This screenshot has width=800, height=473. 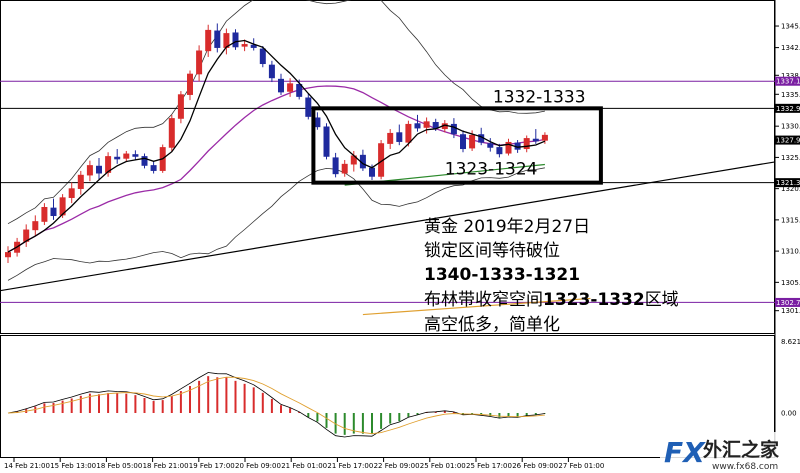 I want to click on macd-top-label: 8.621, so click(x=790, y=342).